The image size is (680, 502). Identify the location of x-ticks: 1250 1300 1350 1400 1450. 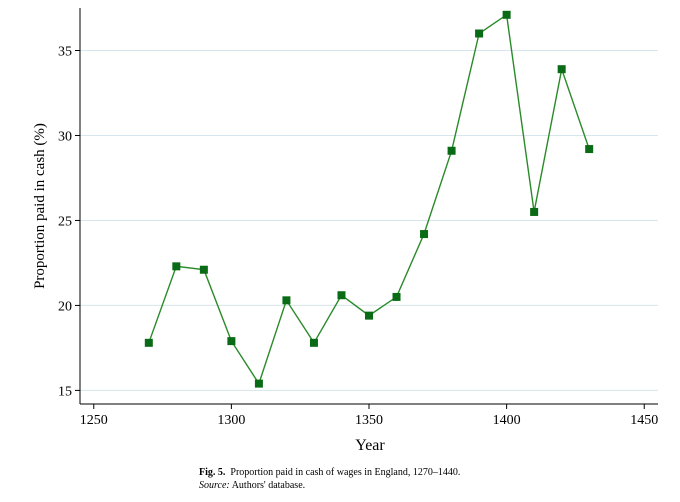
(369, 416).